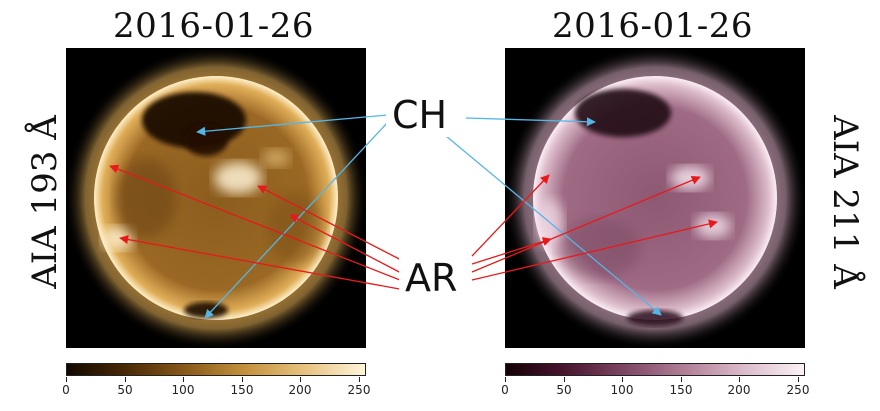 This screenshot has height=411, width=880. I want to click on left-colorbar, so click(216, 369).